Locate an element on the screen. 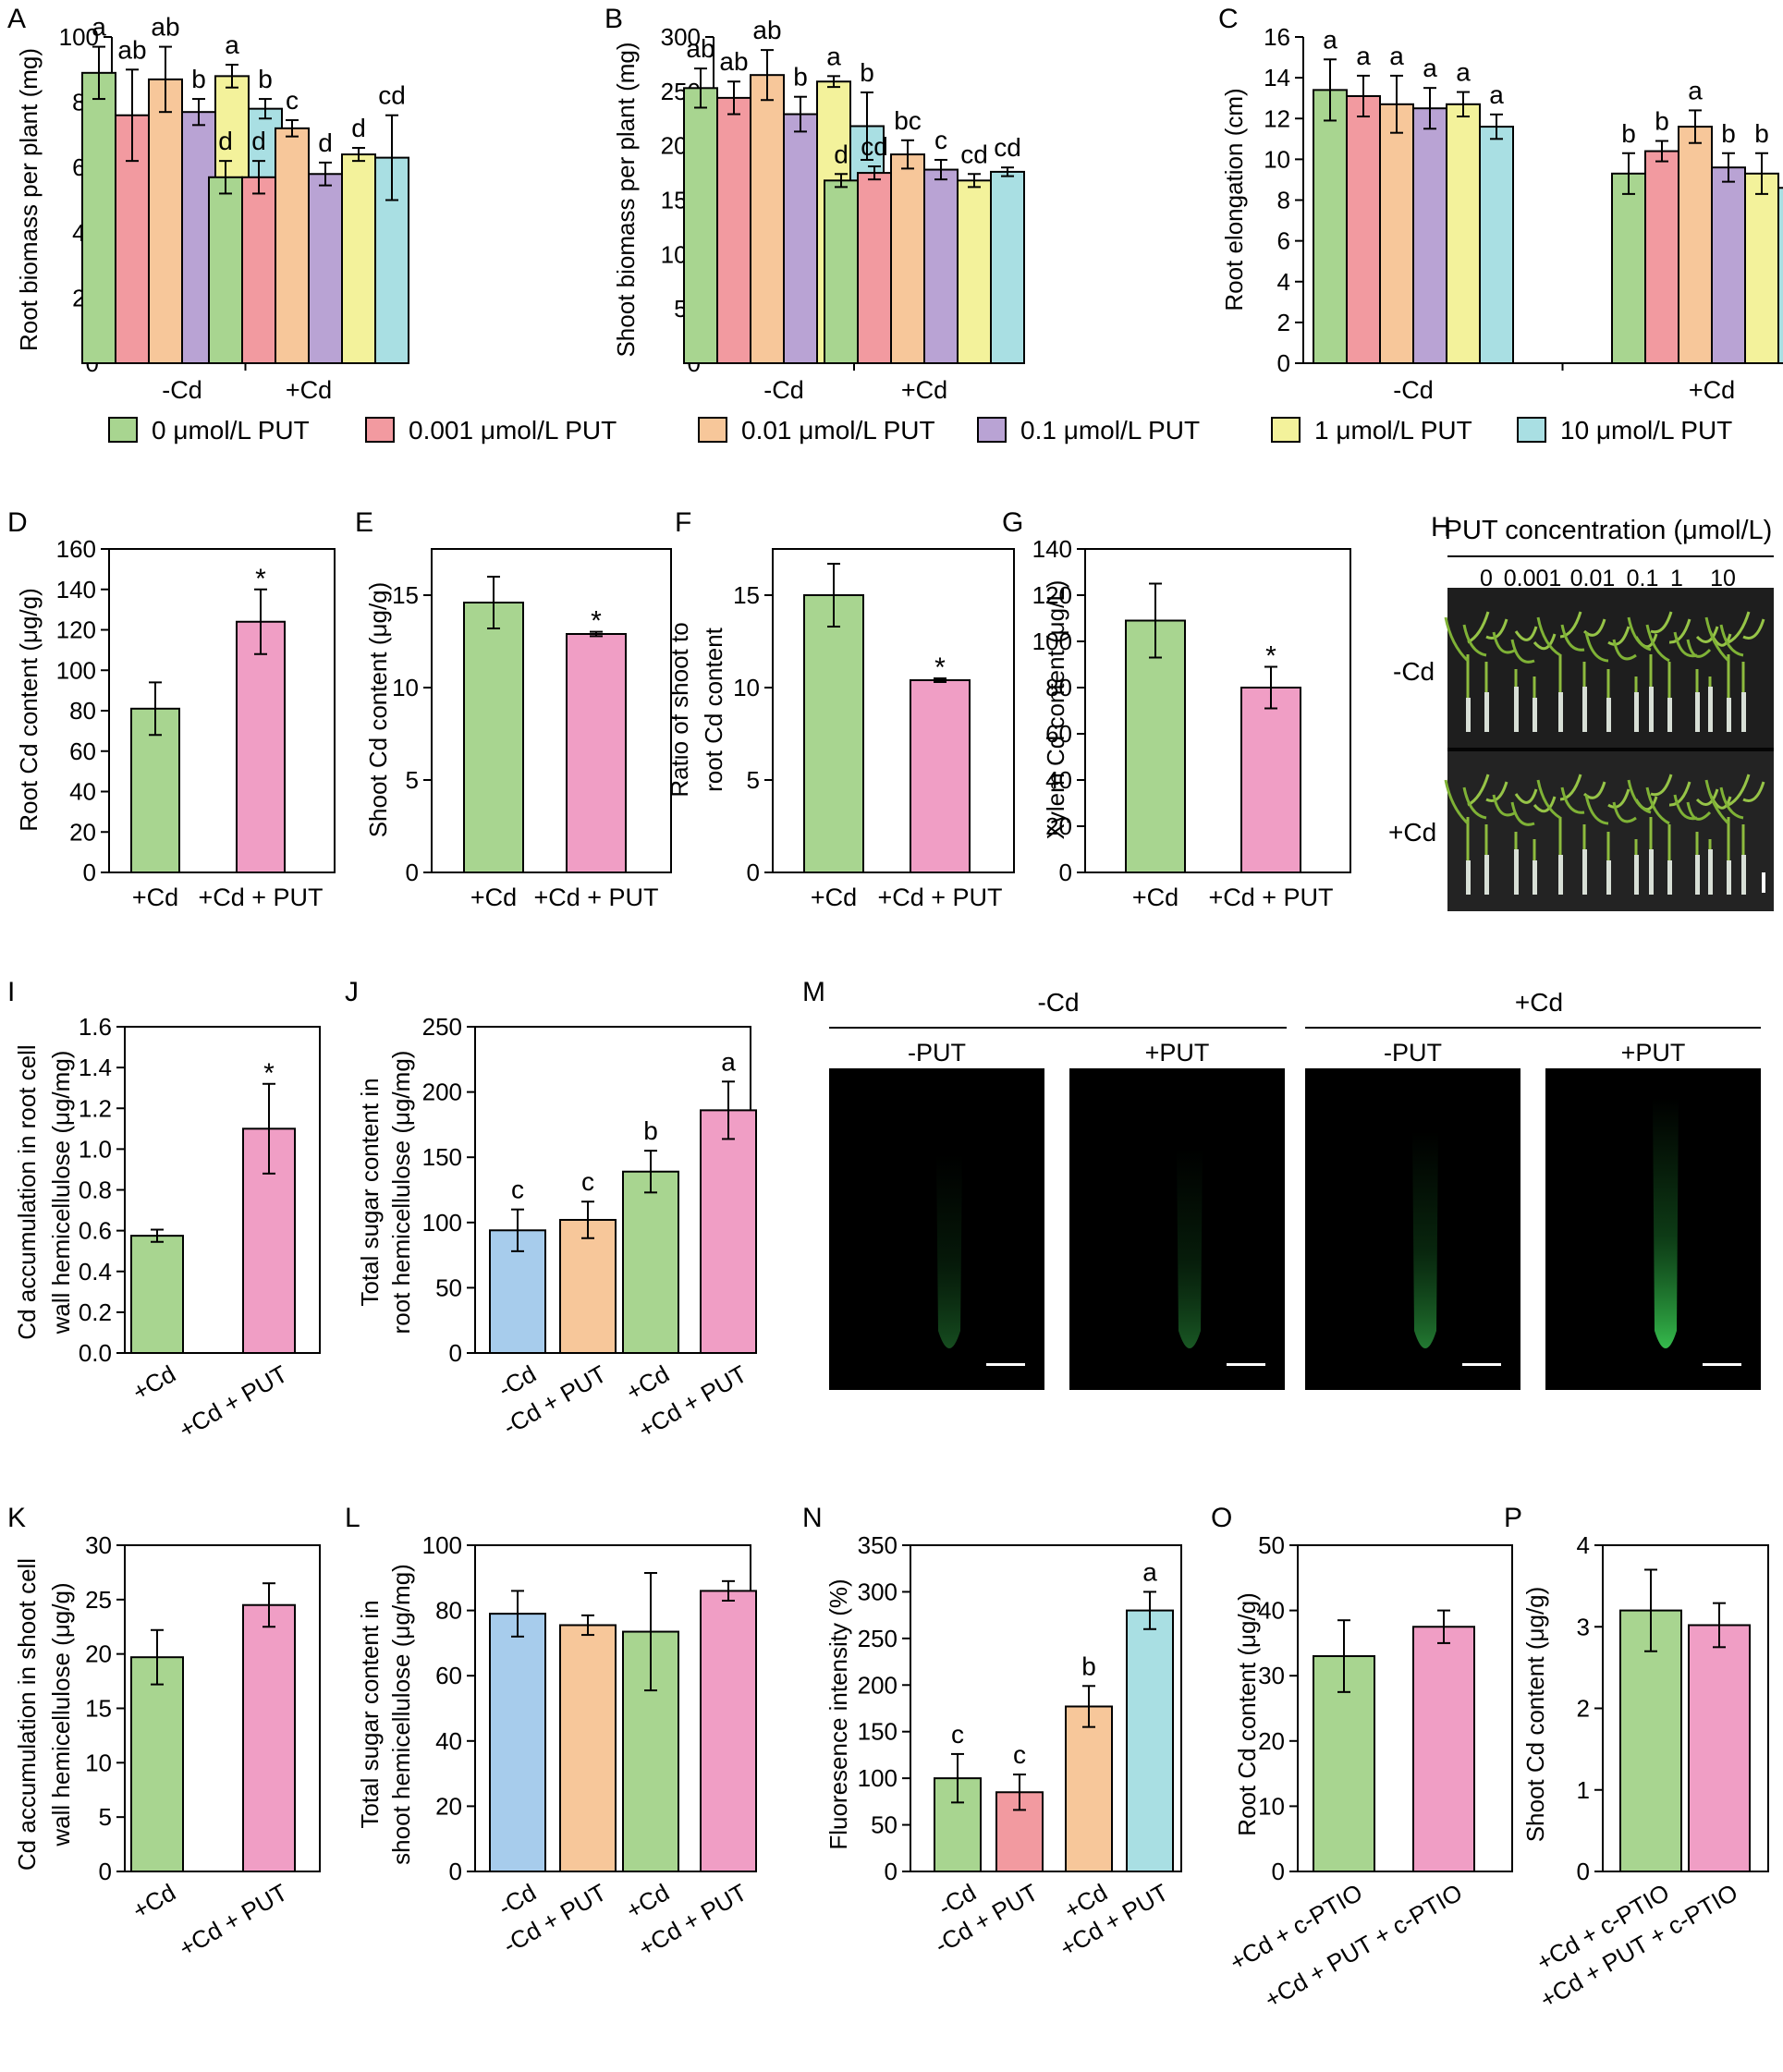 Image resolution: width=1783 pixels, height=2072 pixels. y-tick-label: 0.2 is located at coordinates (95, 1312).